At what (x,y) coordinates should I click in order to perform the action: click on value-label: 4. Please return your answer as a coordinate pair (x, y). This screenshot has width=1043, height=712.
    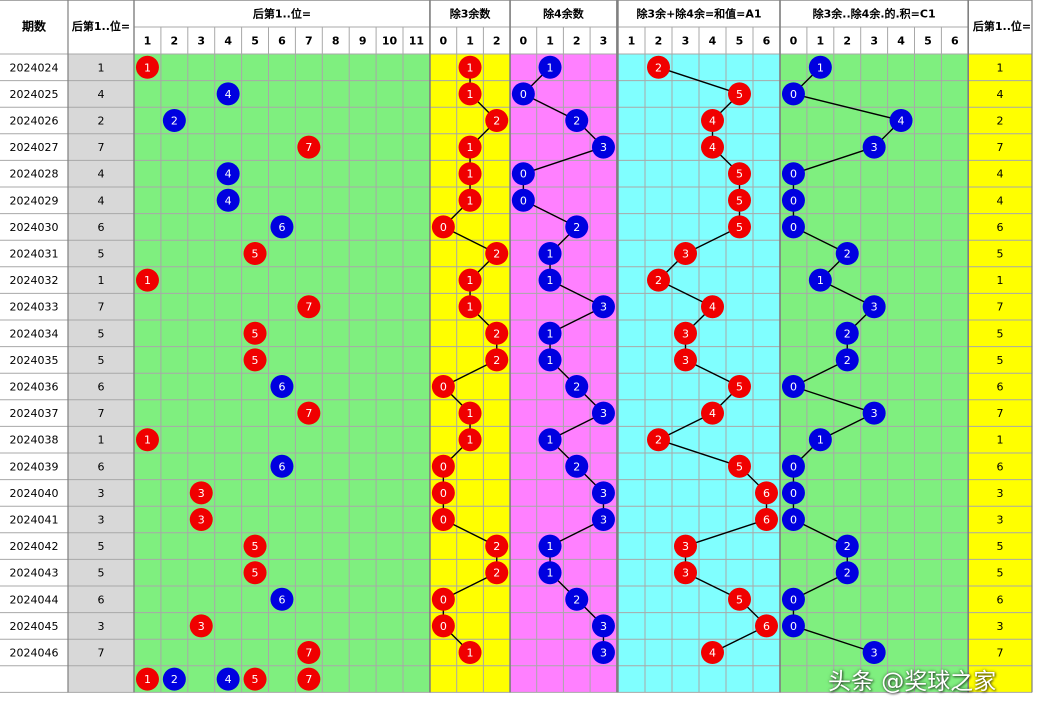
    Looking at the image, I should click on (101, 94).